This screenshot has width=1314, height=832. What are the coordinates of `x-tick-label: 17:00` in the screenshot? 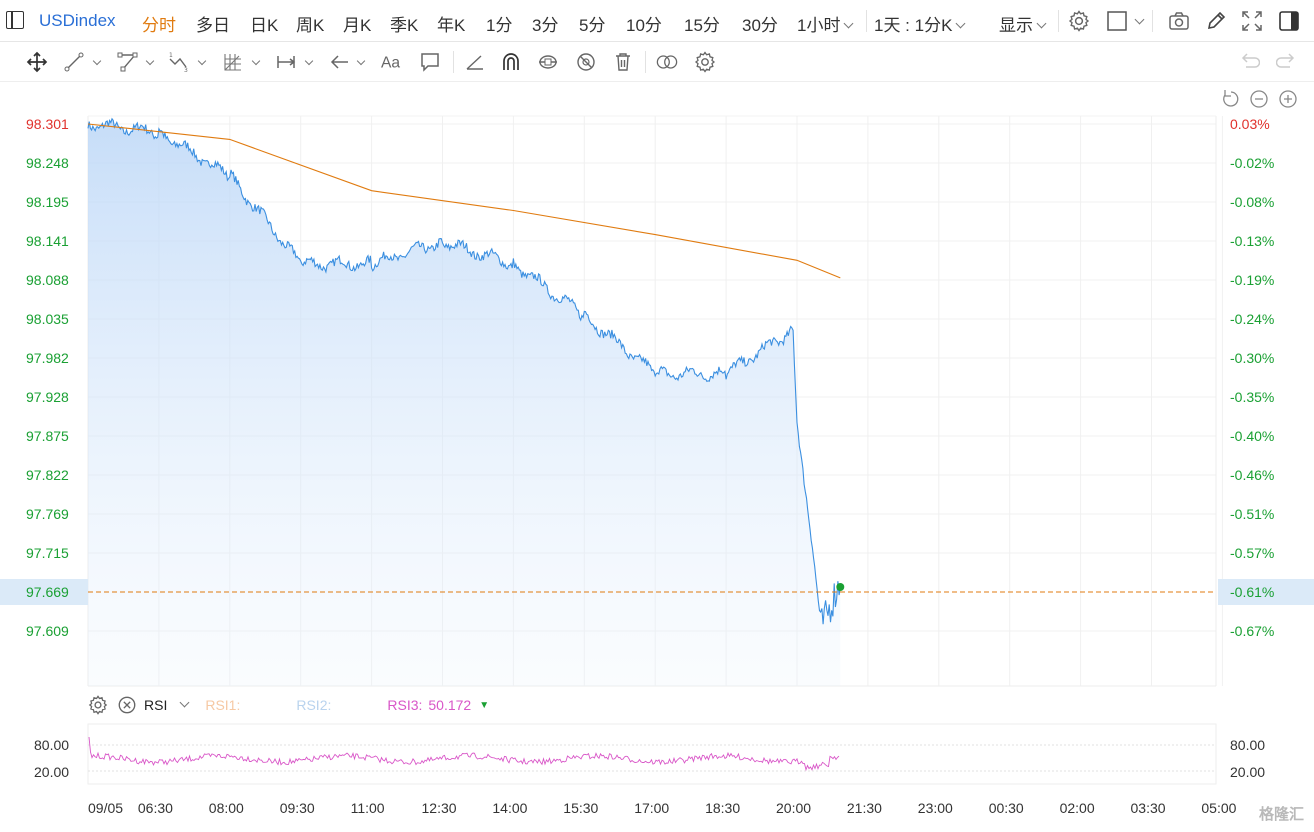 It's located at (651, 808).